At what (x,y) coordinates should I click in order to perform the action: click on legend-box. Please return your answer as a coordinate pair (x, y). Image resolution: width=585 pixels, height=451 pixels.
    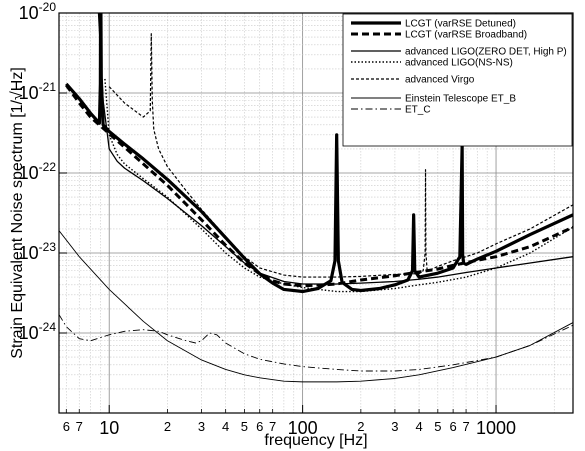
    Looking at the image, I should click on (457, 80).